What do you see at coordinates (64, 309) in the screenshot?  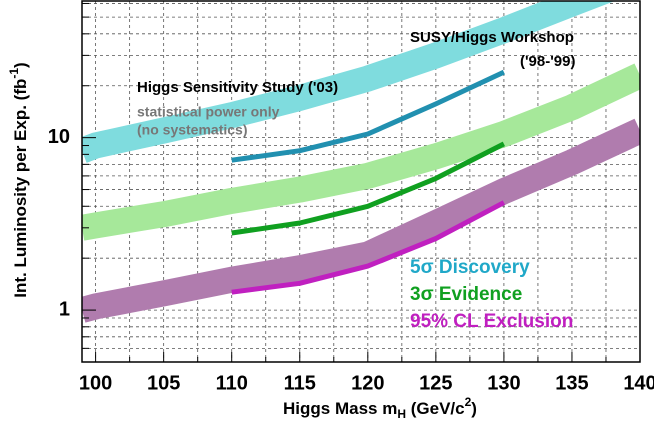 I see `y-tick-label: 1` at bounding box center [64, 309].